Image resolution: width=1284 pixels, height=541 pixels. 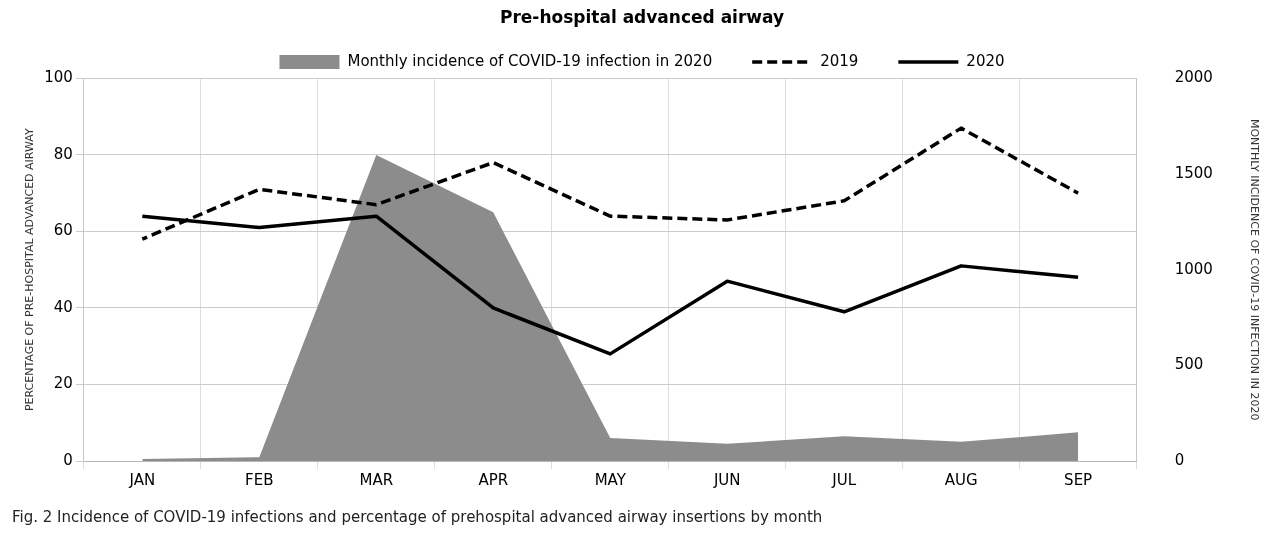 I want to click on y2-tick-label: 2000, so click(x=1193, y=77).